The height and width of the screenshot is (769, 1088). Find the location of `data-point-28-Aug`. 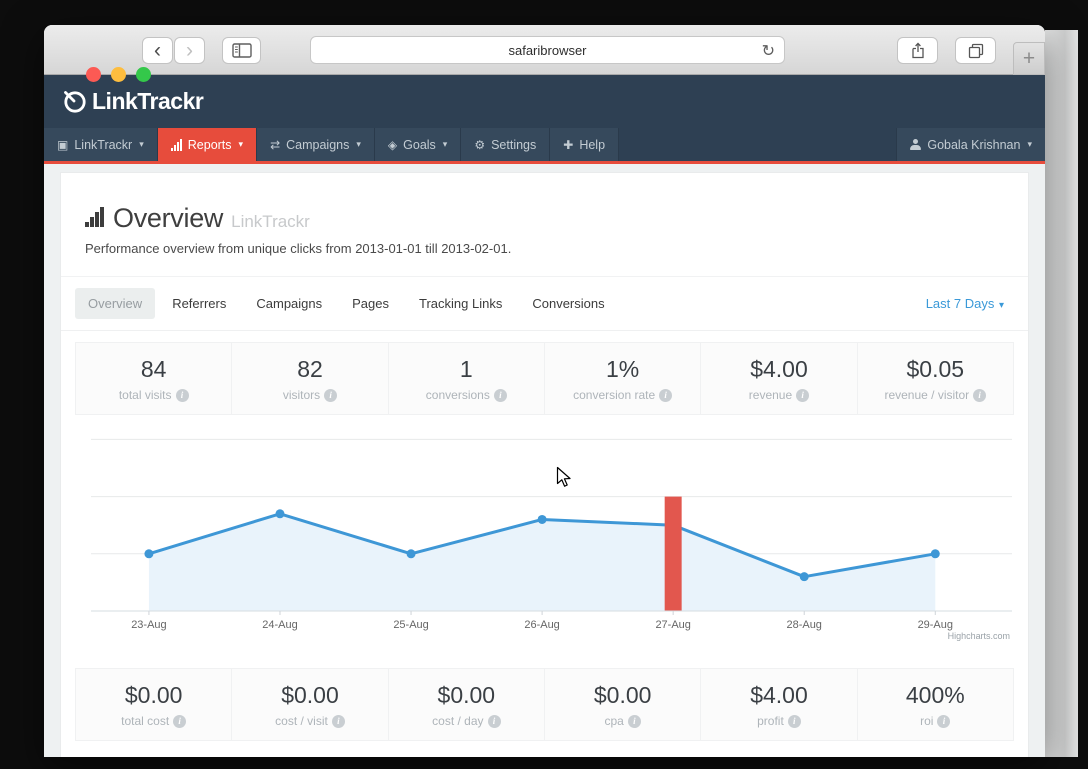

data-point-28-Aug is located at coordinates (804, 577).